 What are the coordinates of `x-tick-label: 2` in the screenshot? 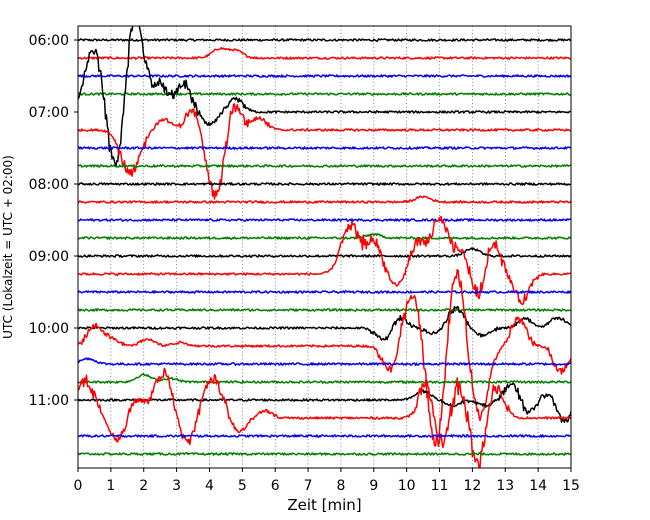 It's located at (143, 486).